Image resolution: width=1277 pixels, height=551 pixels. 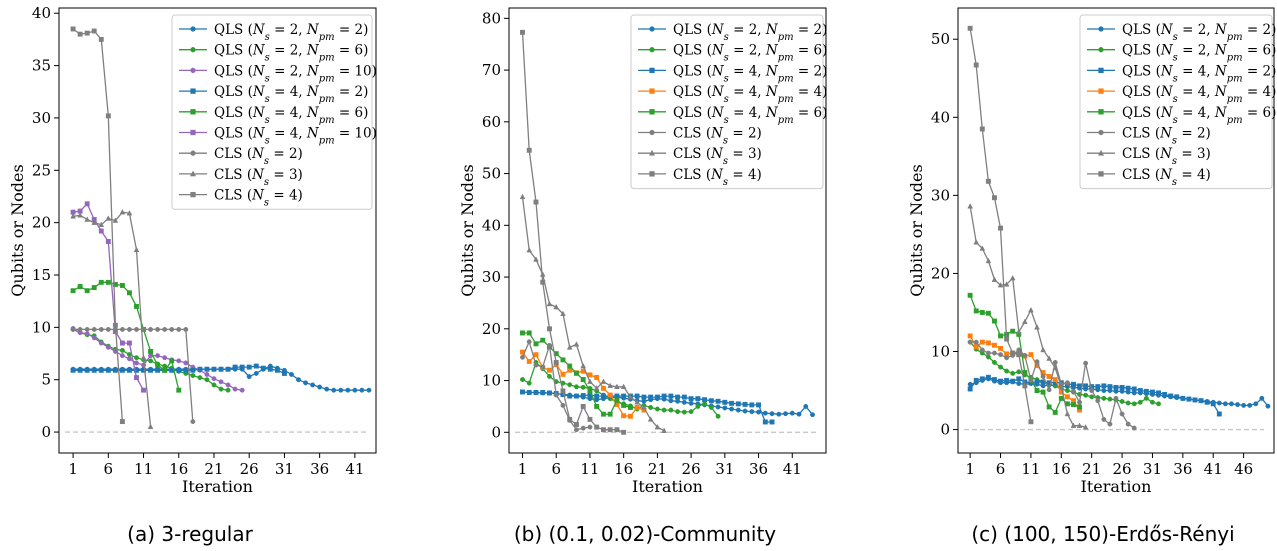 What do you see at coordinates (41, 66) in the screenshot?
I see `y-tick-label: 35` at bounding box center [41, 66].